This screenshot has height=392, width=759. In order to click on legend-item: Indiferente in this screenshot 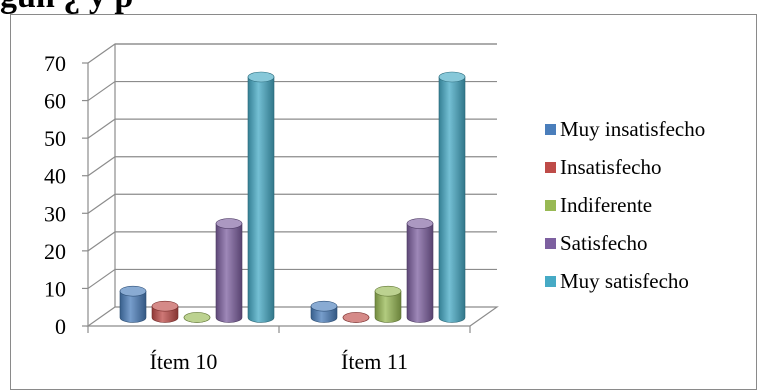, I will do `click(625, 205)`.